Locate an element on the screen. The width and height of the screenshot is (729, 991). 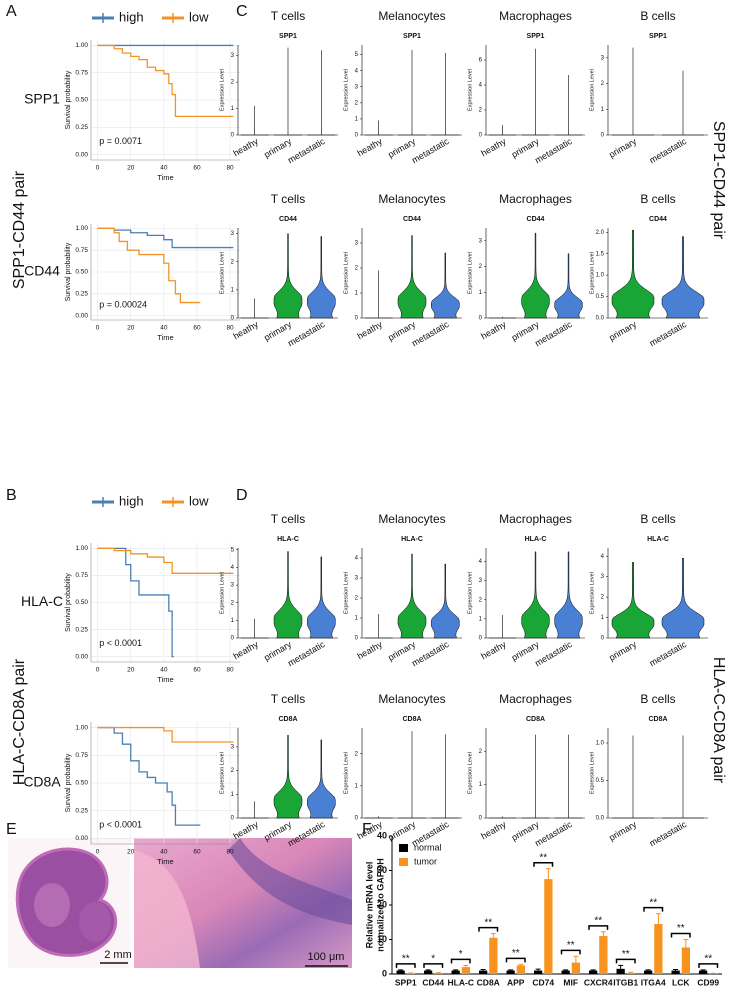
scale-label: 2 mm is located at coordinates (118, 955).